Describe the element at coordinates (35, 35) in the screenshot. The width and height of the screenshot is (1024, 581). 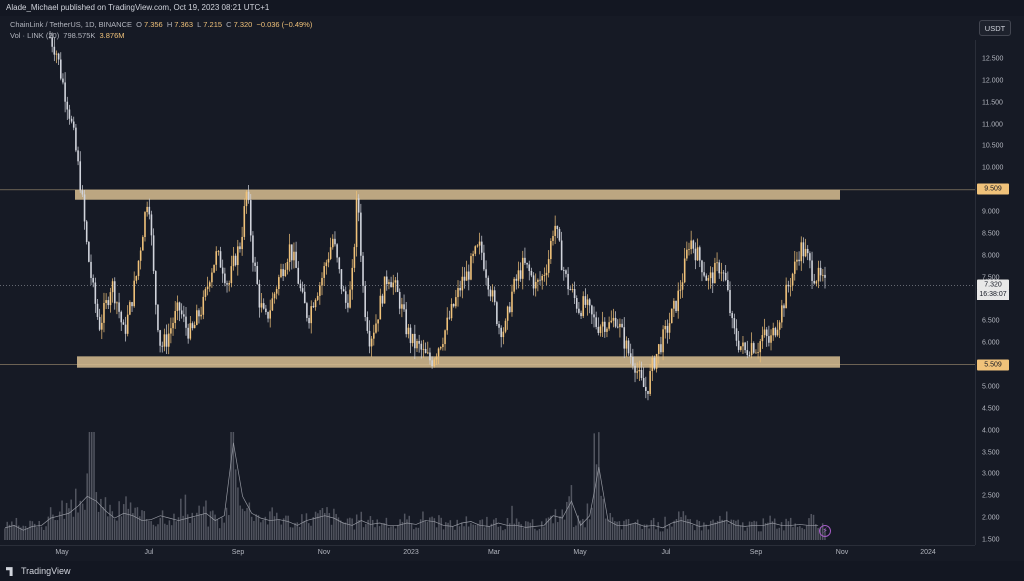
I see `volume-label: Vol · LINK (20)` at that location.